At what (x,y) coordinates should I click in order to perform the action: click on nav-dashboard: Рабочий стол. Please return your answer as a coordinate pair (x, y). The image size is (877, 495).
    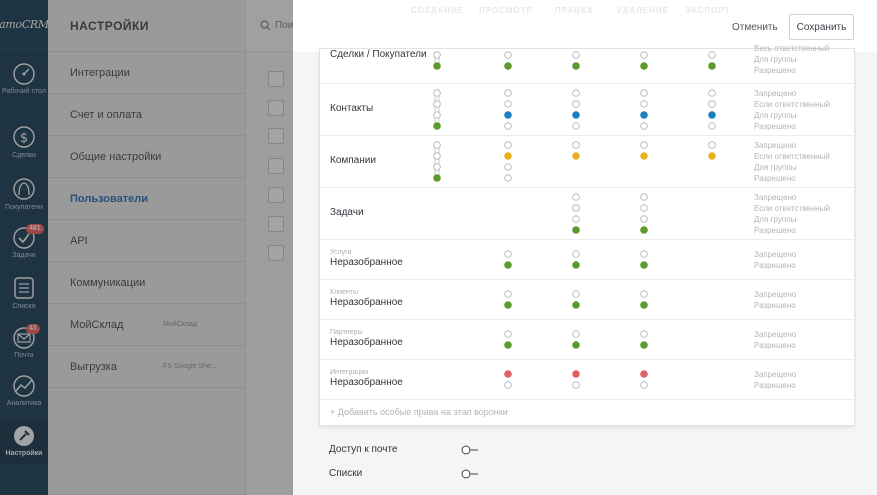
    Looking at the image, I should click on (24, 79).